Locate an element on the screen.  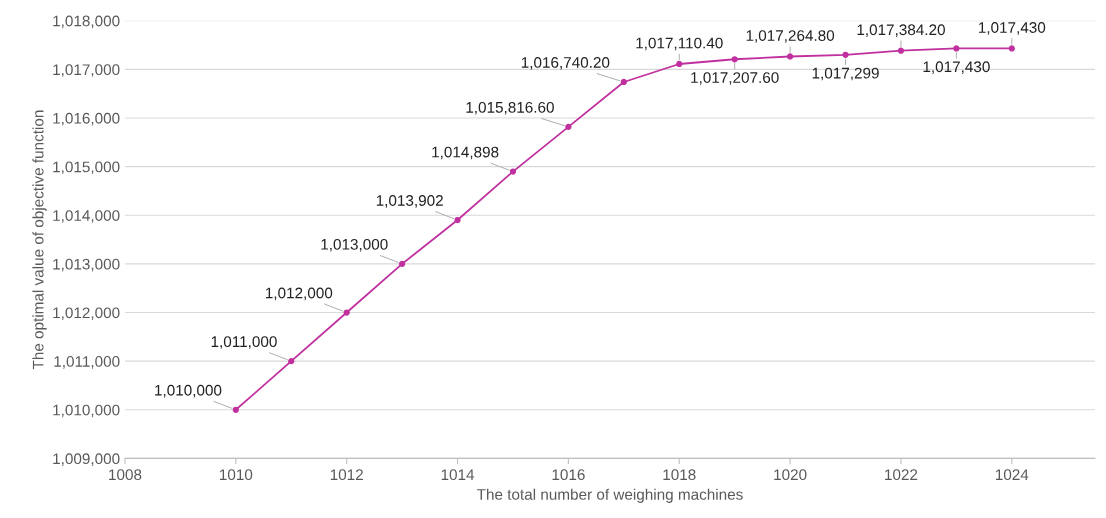
y-axis-title: The optimal value of objective function is located at coordinates (39, 240).